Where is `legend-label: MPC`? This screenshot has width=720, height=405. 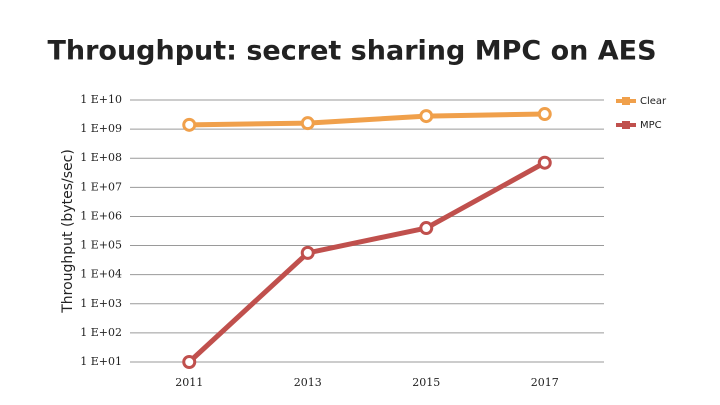 legend-label: MPC is located at coordinates (651, 125).